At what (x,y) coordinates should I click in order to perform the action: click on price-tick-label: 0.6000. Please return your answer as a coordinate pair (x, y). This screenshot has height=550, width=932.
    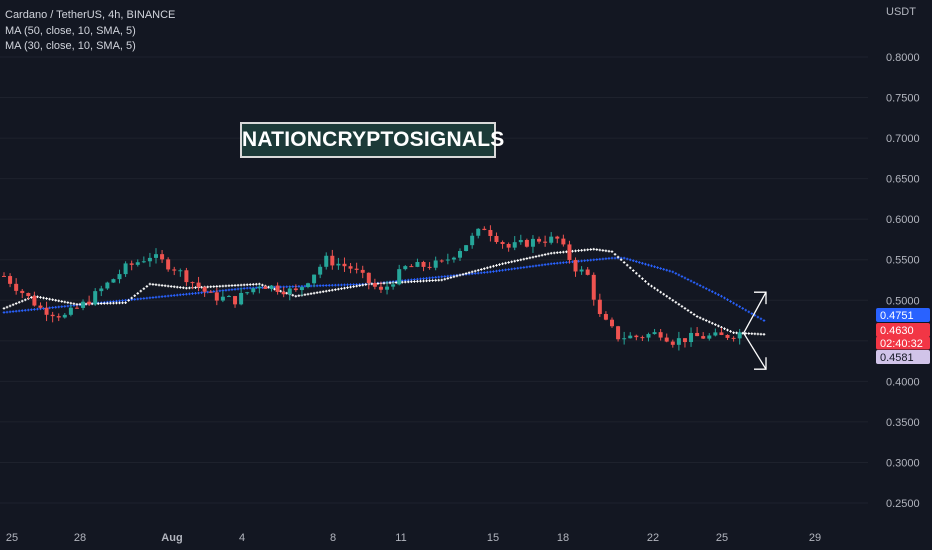
    Looking at the image, I should click on (903, 220).